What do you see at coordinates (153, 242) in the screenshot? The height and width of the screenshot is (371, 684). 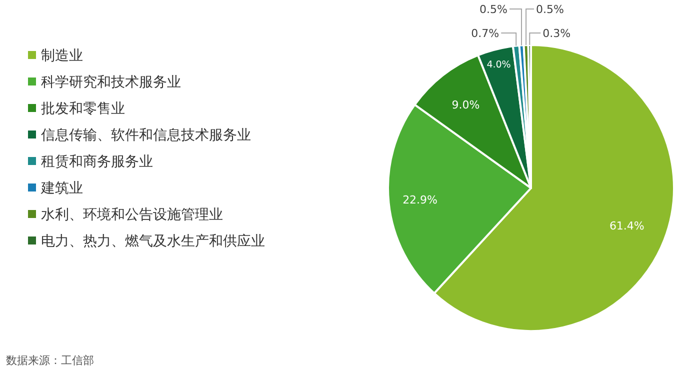 I see `legend-label: 电力、热力、燃气及水生产和供应业` at bounding box center [153, 242].